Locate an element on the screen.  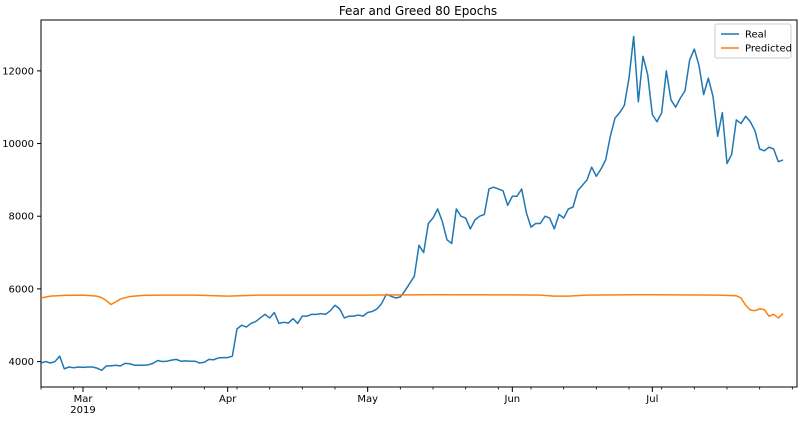
x-tick-label: Mar is located at coordinates (84, 399).